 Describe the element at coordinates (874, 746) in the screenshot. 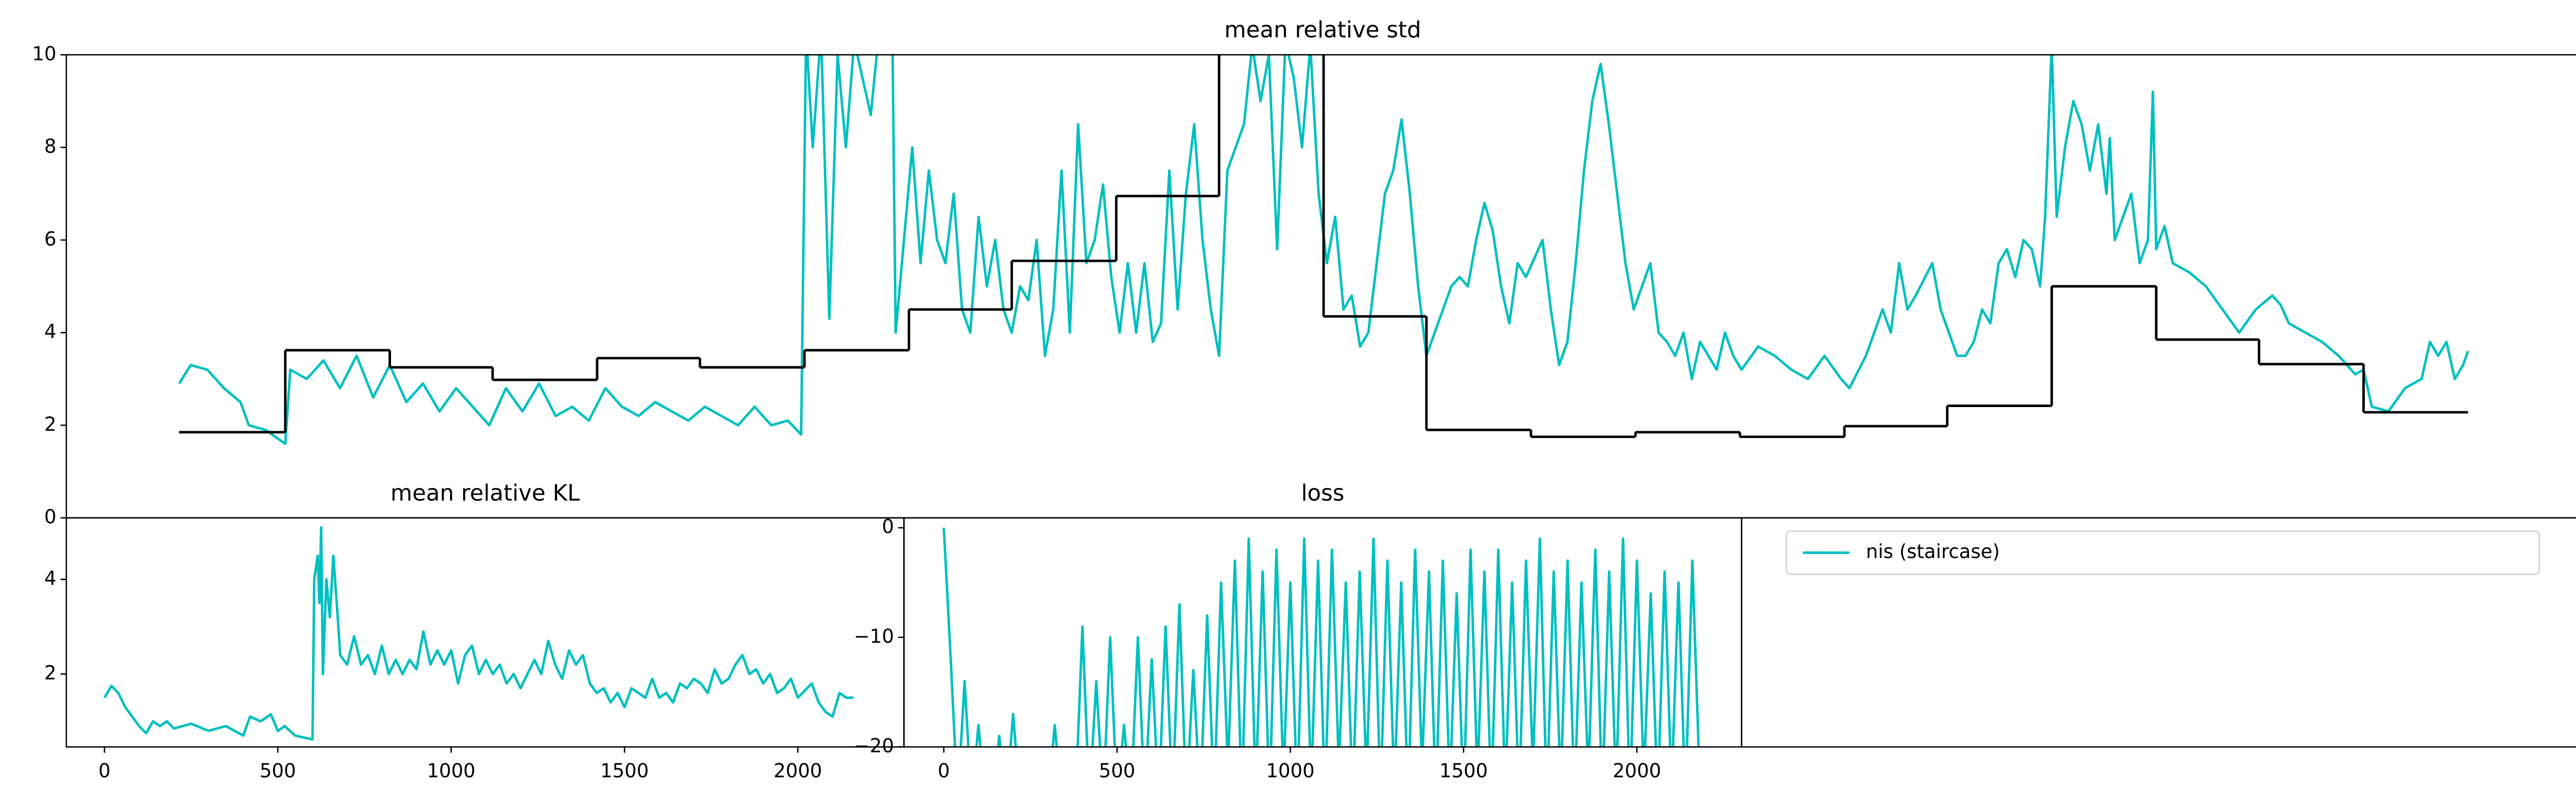

I see `y-tick-label: −20` at that location.